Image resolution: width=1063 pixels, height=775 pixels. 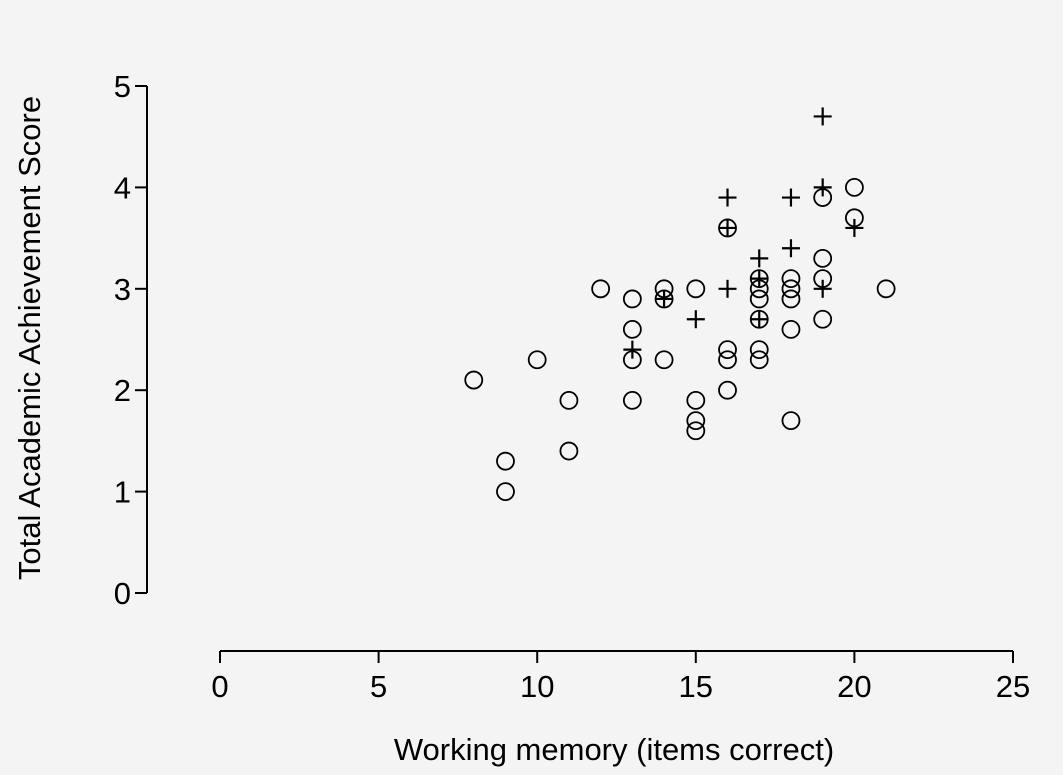 I want to click on y-tick-label: 1, so click(x=122, y=492).